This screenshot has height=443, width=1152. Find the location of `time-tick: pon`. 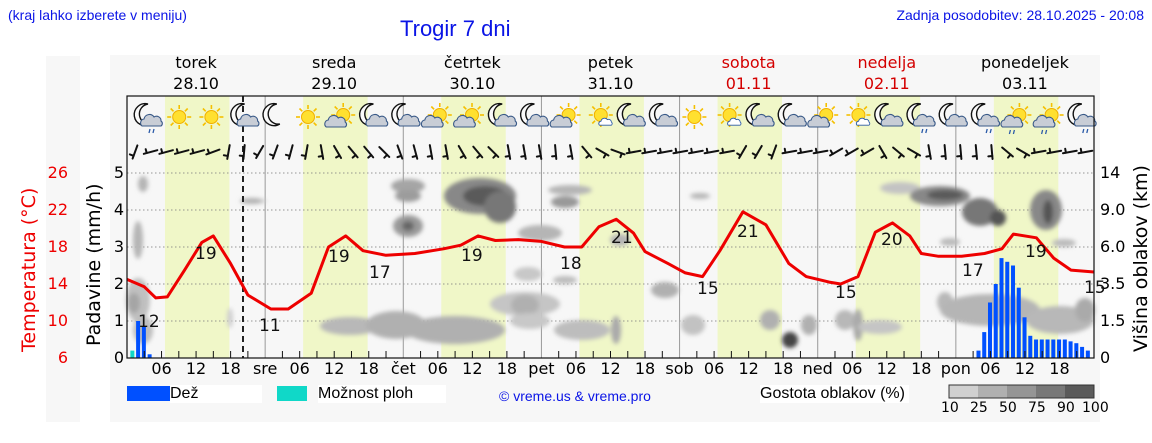

time-tick: pon is located at coordinates (955, 368).